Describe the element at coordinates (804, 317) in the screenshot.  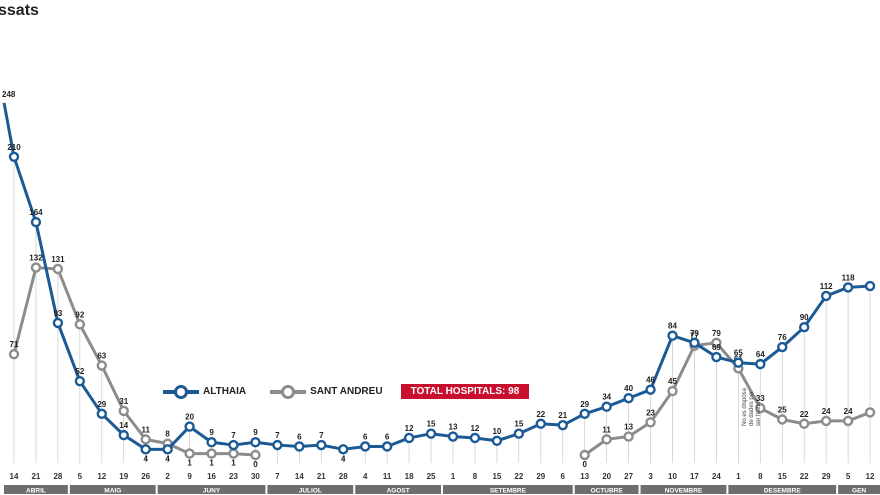
I see `data-label: 90` at that location.